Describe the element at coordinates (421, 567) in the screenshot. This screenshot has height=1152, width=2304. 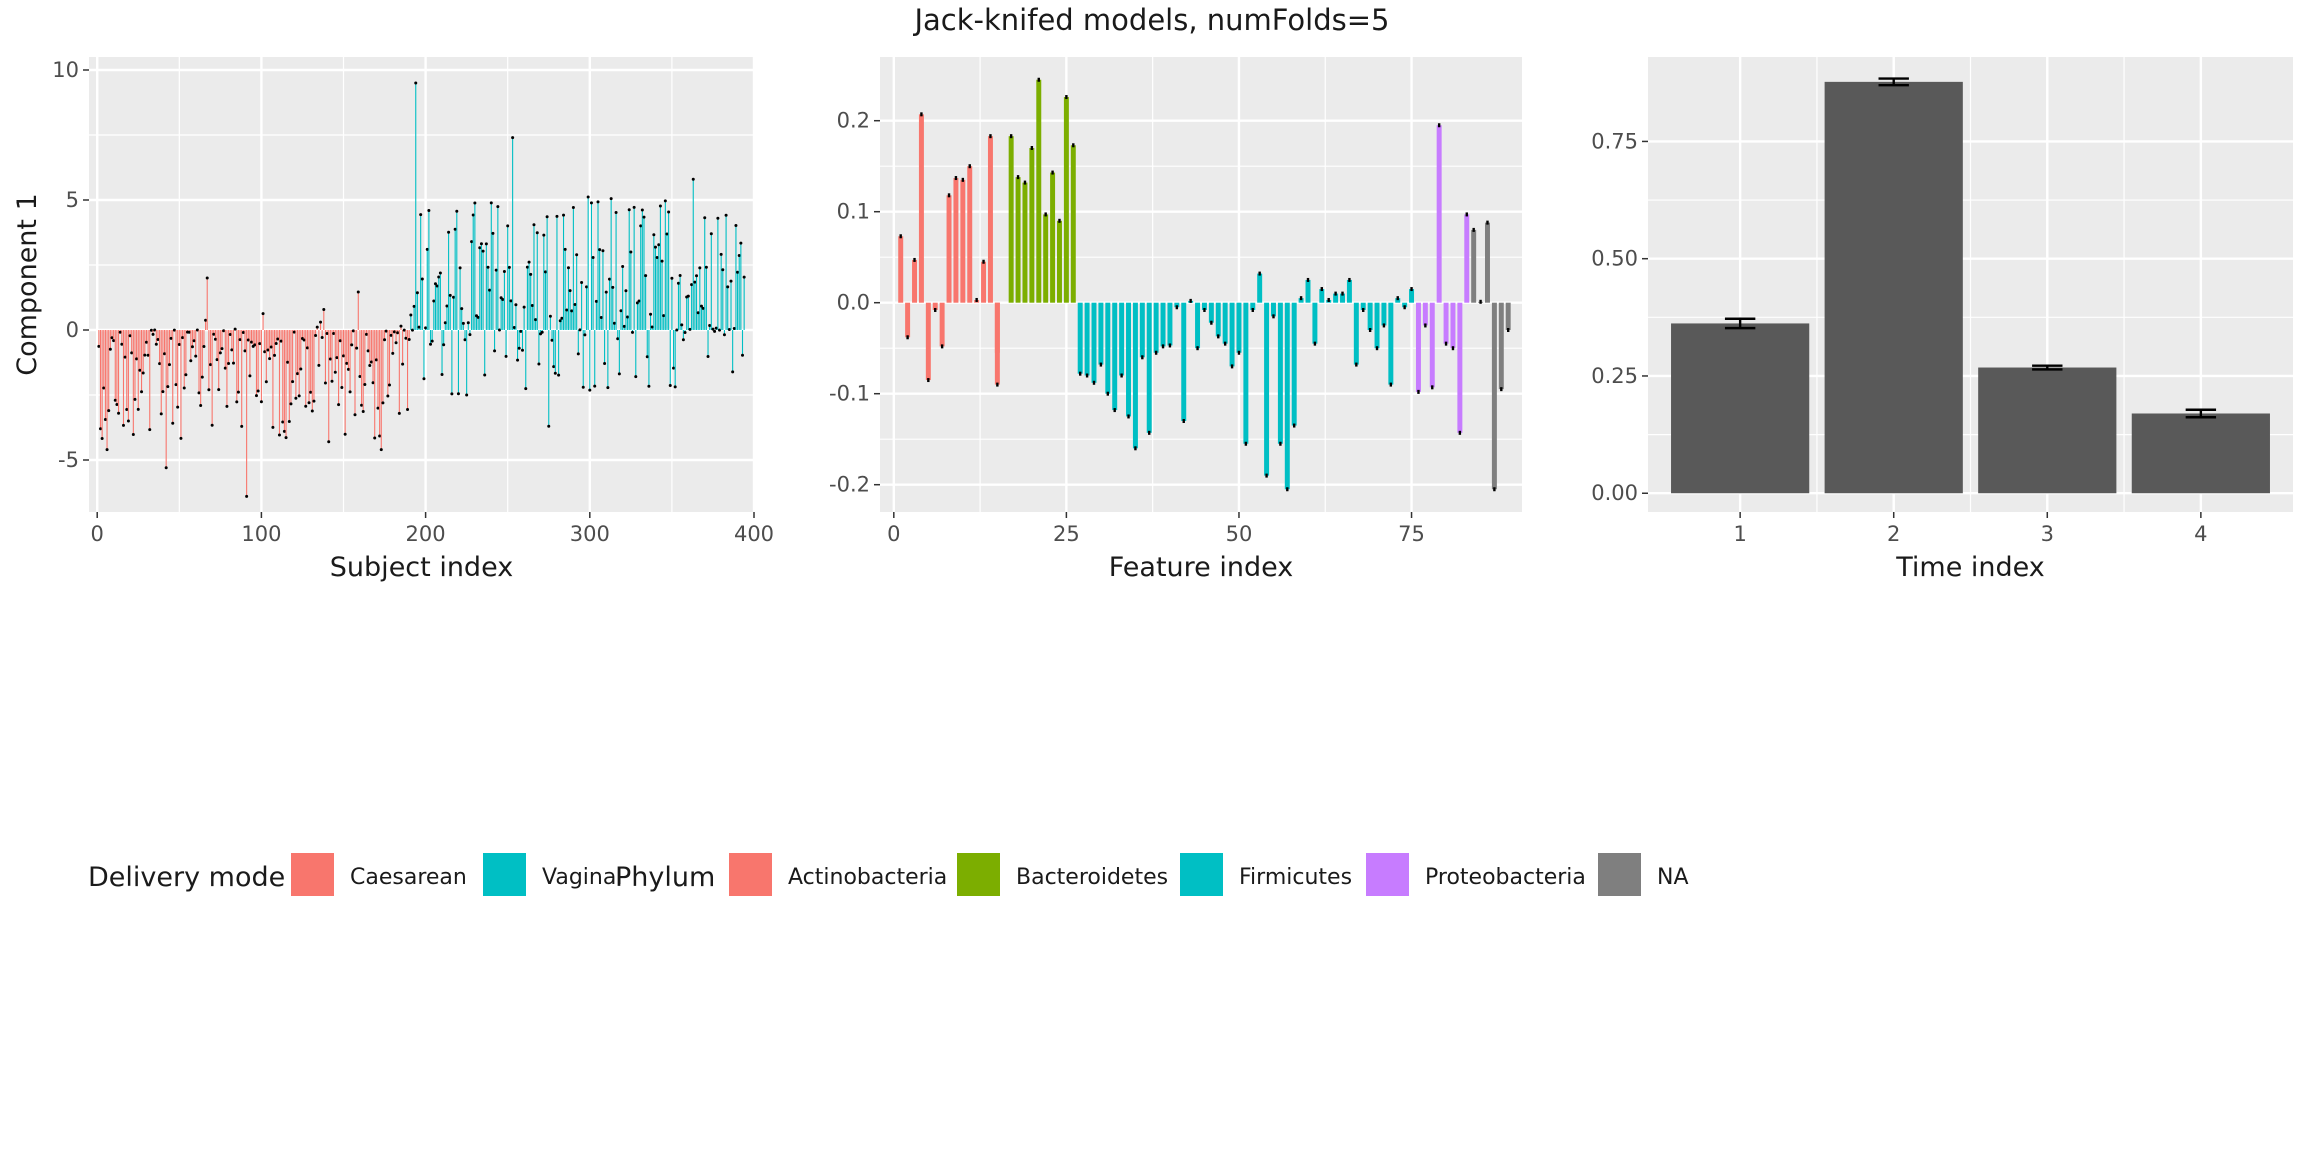
I see `x-axis-title: Subject index` at that location.